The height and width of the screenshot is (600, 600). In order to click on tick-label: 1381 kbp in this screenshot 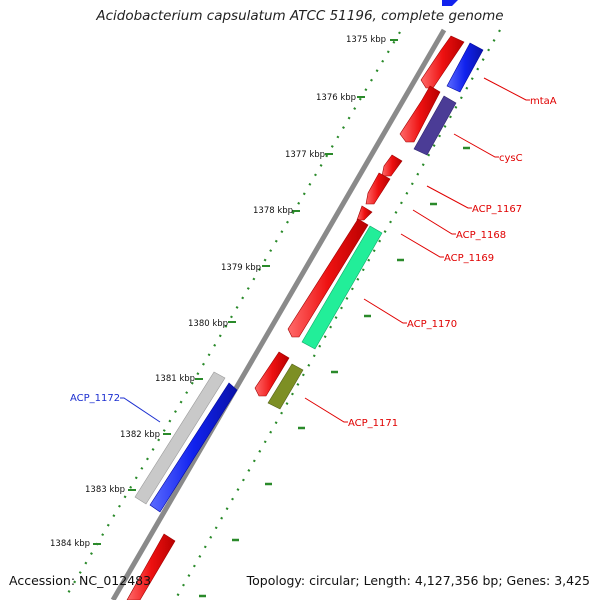, I will do `click(175, 379)`.